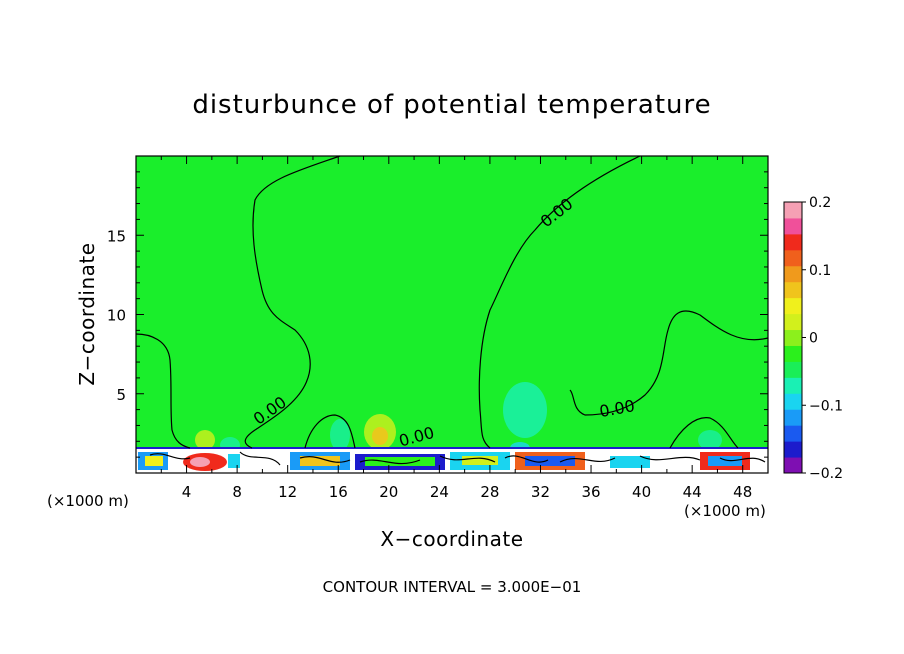  What do you see at coordinates (287, 492) in the screenshot?
I see `x-tick-label: 12` at bounding box center [287, 492].